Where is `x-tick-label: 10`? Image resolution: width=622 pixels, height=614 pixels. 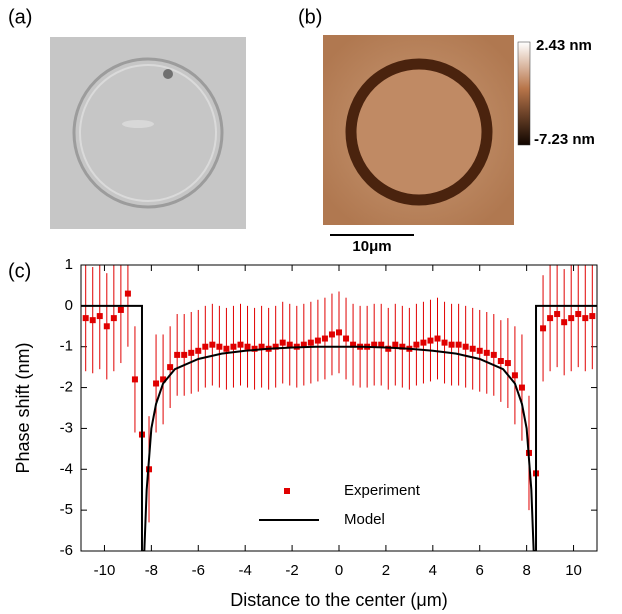
x-tick-label: 10 is located at coordinates (573, 570).